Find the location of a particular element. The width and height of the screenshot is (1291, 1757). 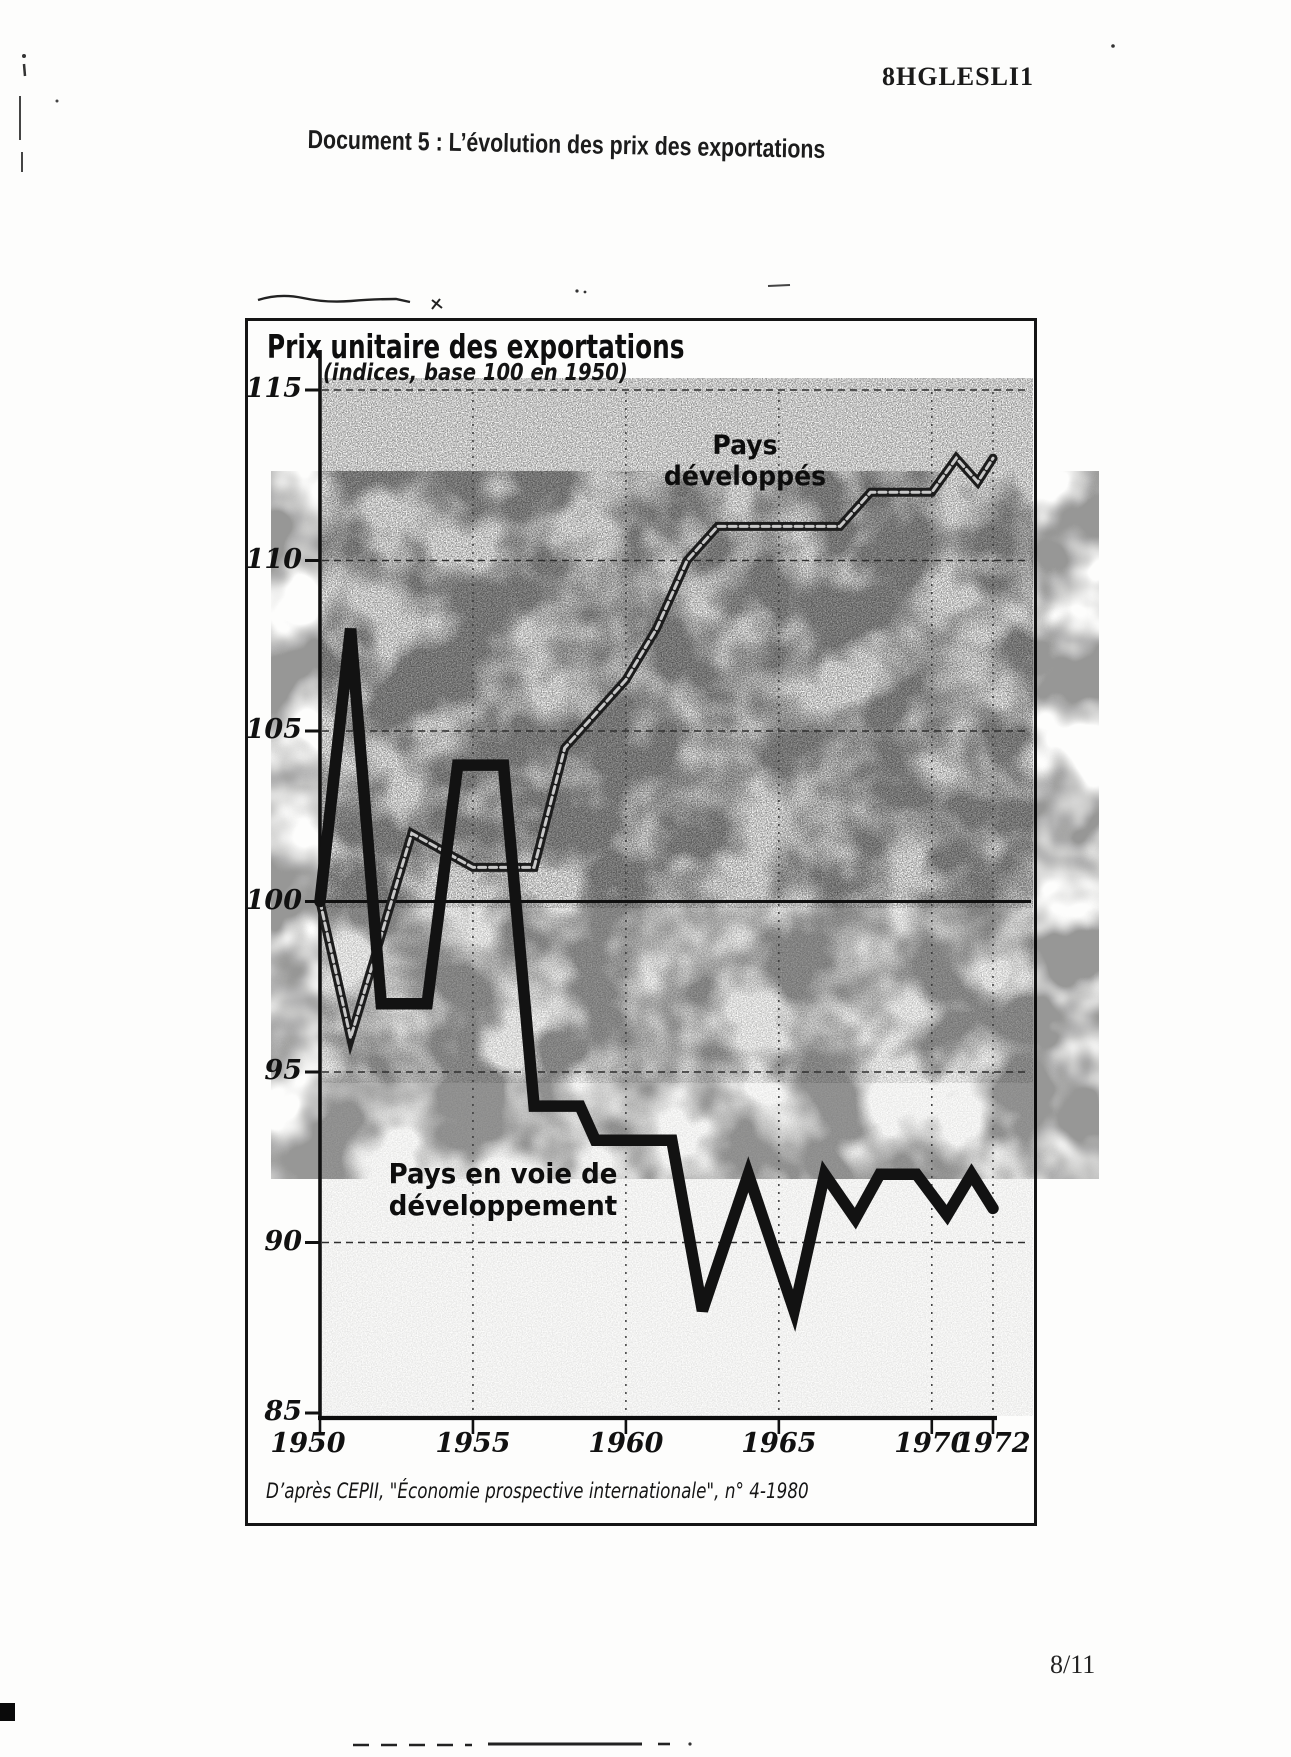

y-tick-label: 85 is located at coordinates (283, 1411).